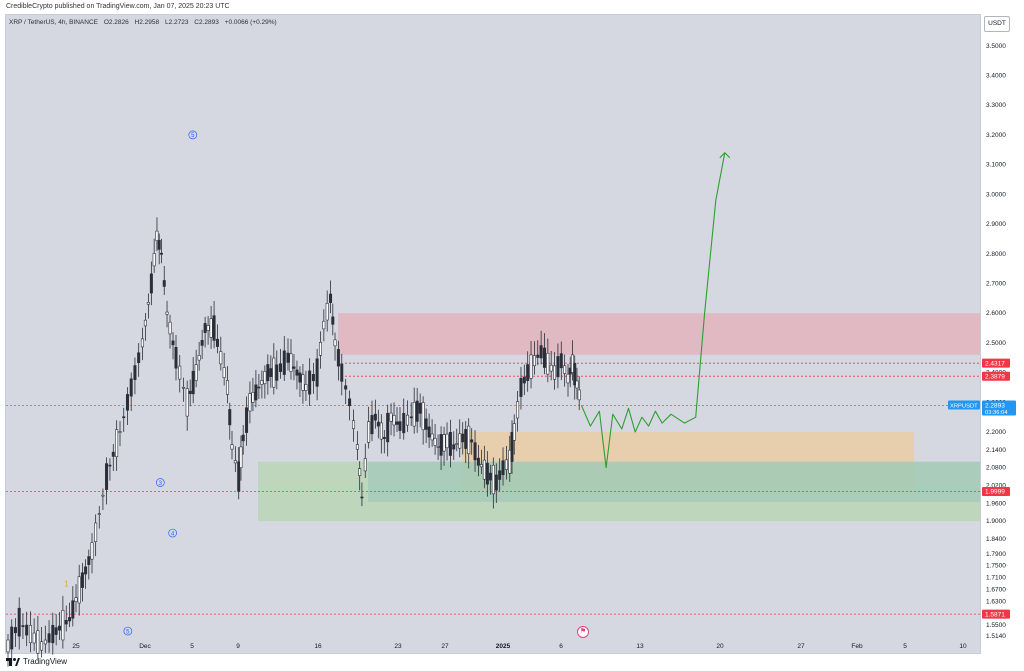 This screenshot has height=671, width=1024. Describe the element at coordinates (997, 24) in the screenshot. I see `currency-selector: USDT` at that location.